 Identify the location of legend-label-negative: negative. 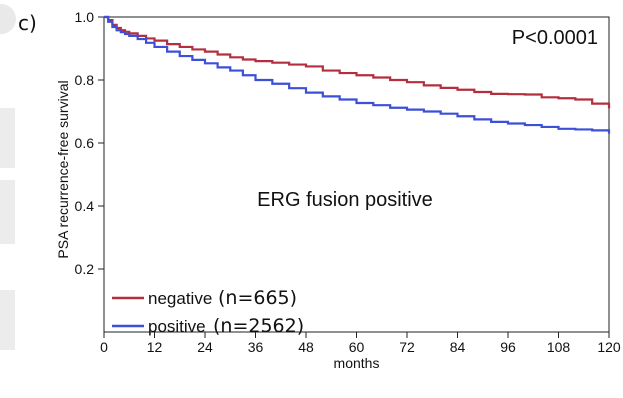
(180, 298).